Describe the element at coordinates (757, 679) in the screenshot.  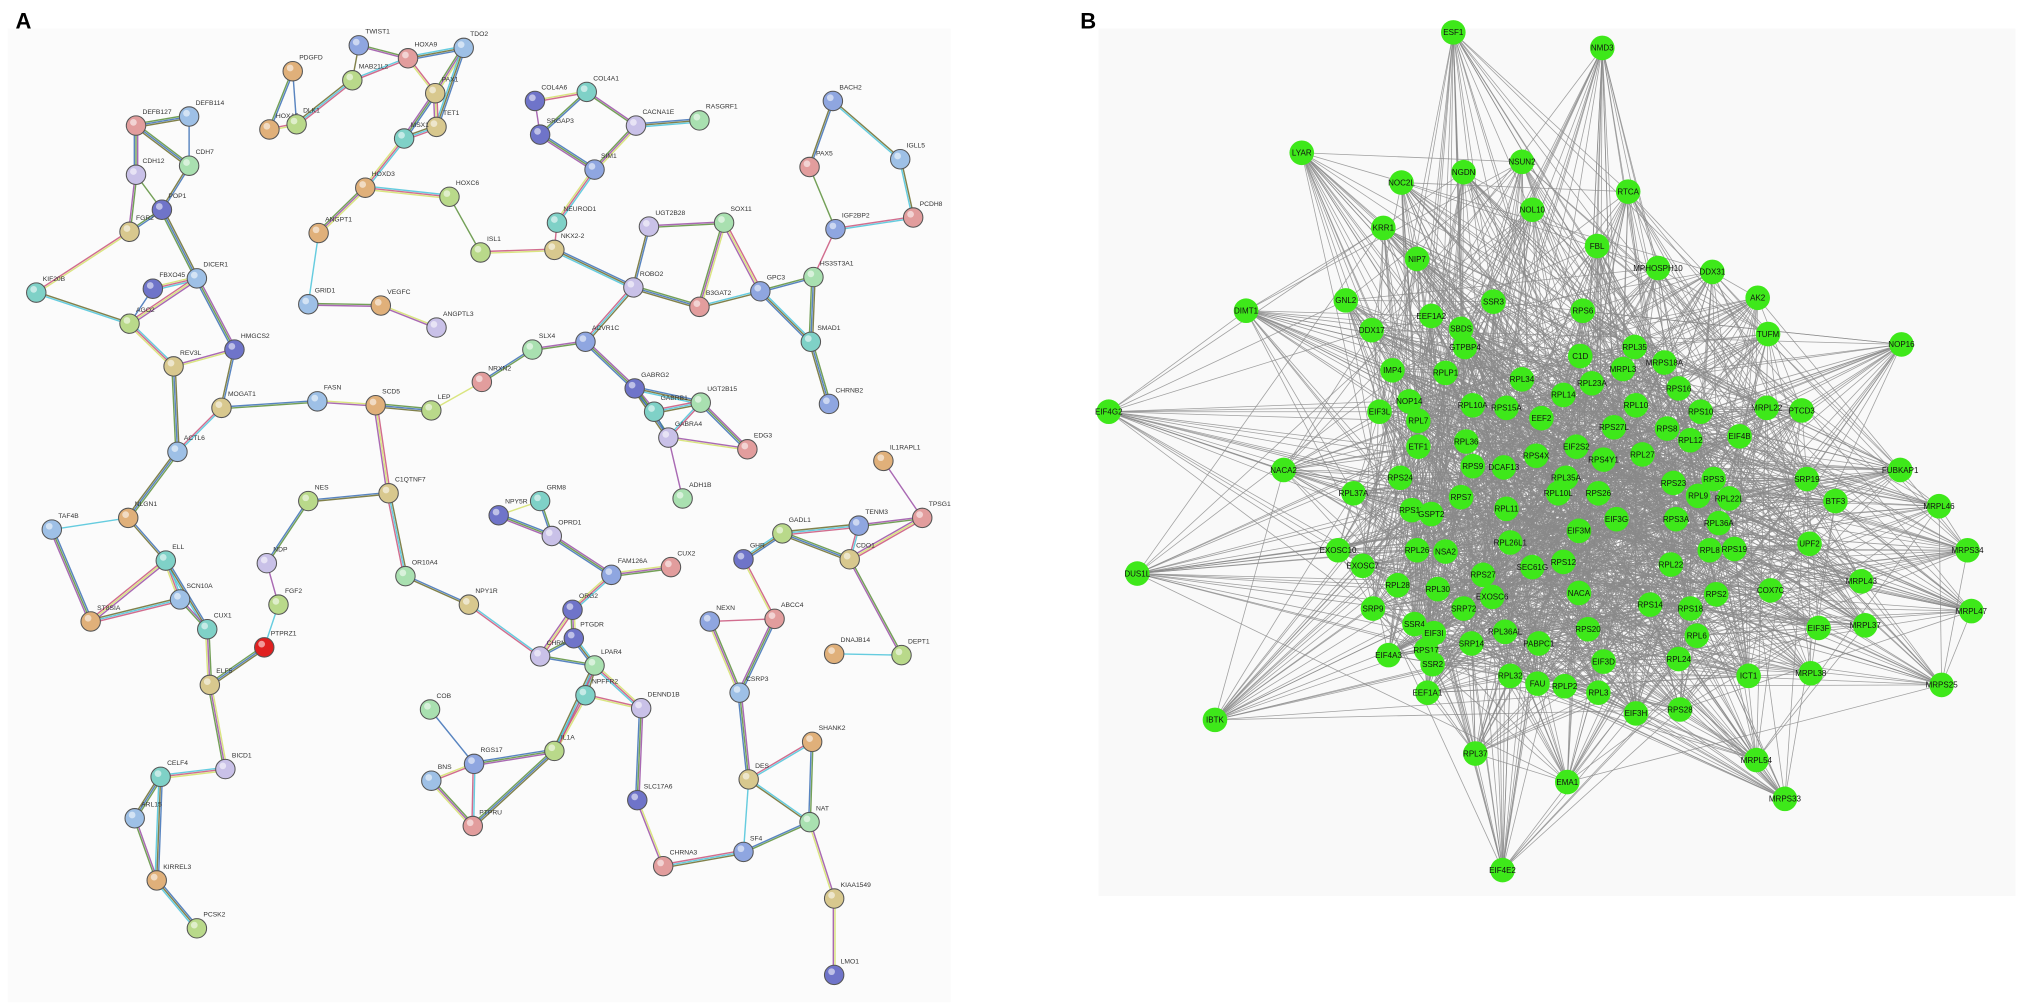
I see `node-label: CSRP3` at that location.